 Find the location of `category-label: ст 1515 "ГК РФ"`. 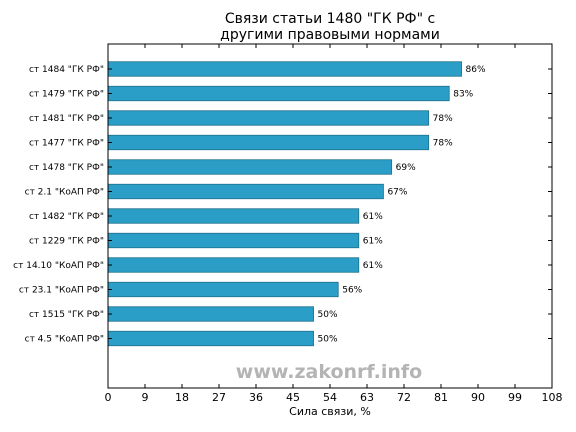

category-label: ст 1515 "ГК РФ" is located at coordinates (66, 315).